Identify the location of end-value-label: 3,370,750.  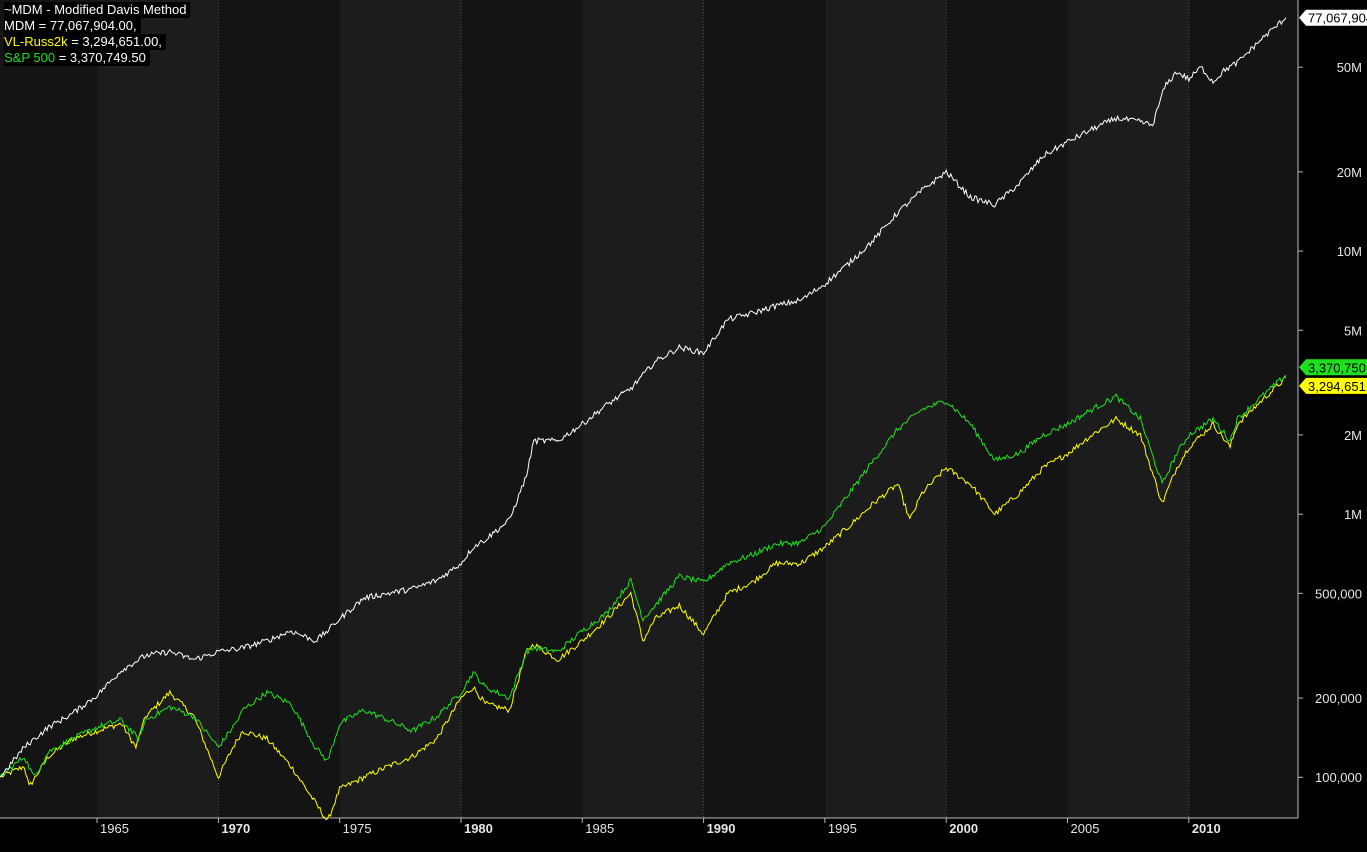
(1337, 367).